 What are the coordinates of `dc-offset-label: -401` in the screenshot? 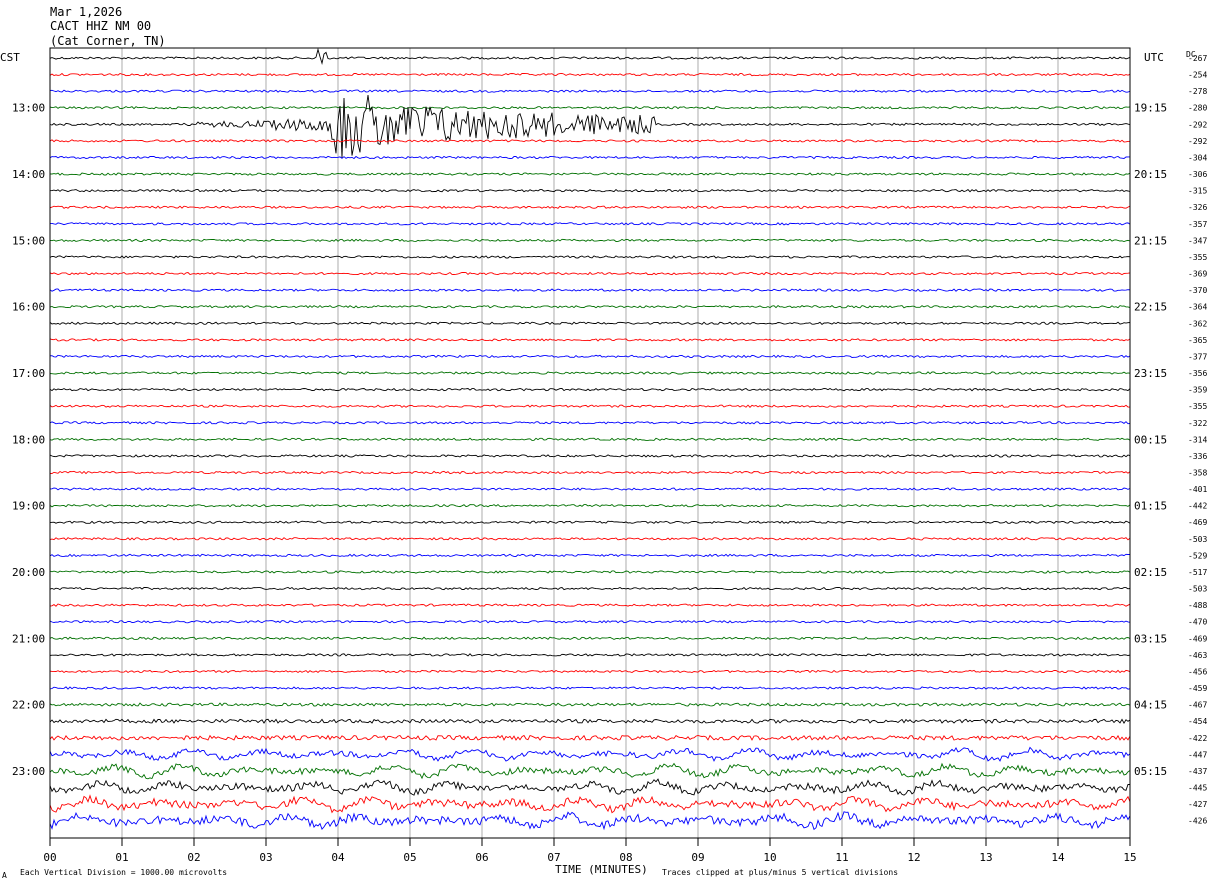 It's located at (1197, 489).